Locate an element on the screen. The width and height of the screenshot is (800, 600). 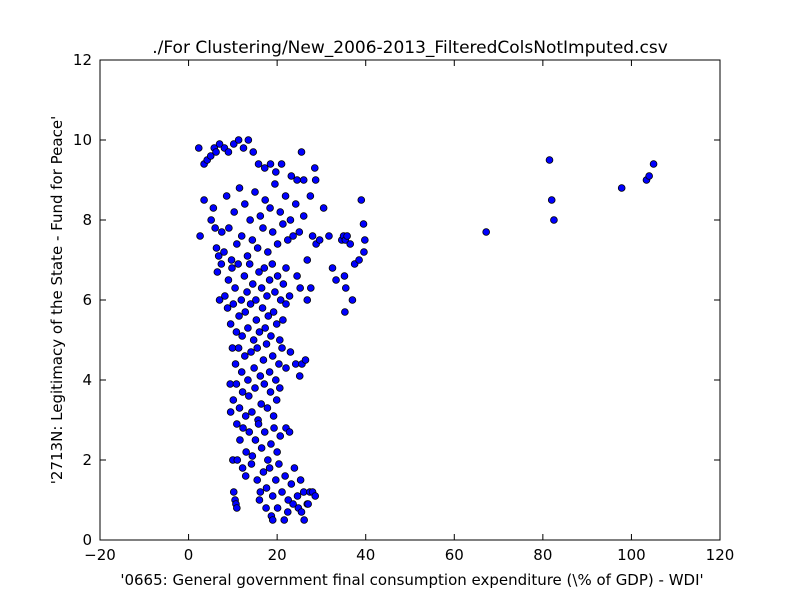
y-tick-label: 2 is located at coordinates (87, 460).